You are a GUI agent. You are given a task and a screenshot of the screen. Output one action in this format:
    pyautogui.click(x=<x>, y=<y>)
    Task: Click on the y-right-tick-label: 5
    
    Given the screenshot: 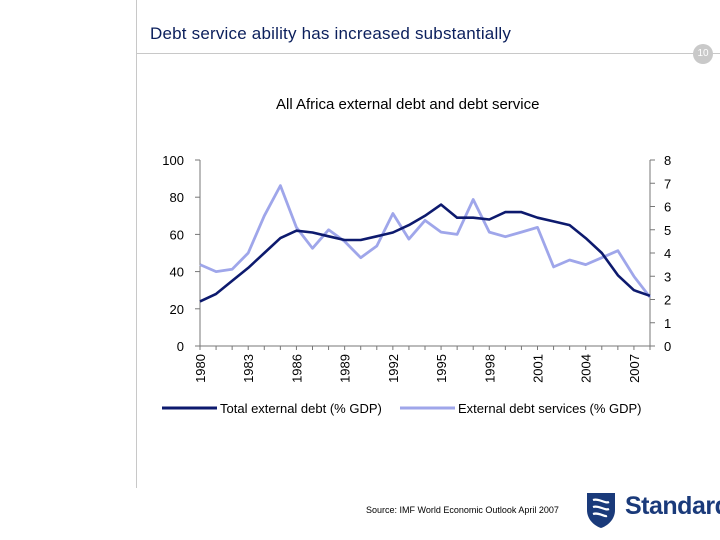 What is the action you would take?
    pyautogui.click(x=667, y=230)
    